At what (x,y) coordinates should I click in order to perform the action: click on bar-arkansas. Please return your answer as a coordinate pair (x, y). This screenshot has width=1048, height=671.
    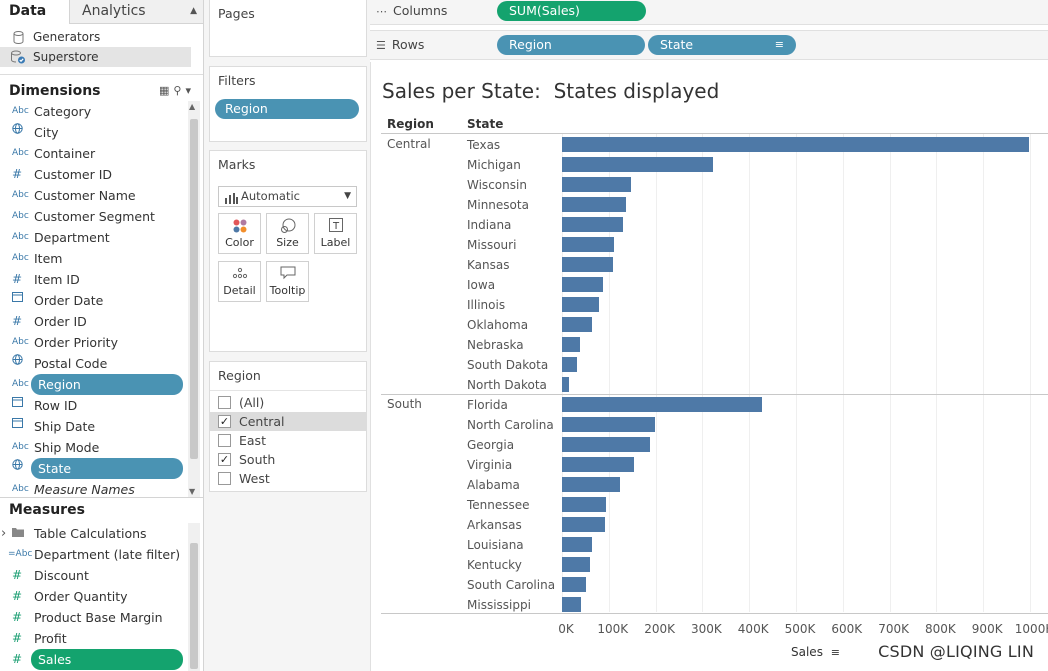
    Looking at the image, I should click on (584, 524).